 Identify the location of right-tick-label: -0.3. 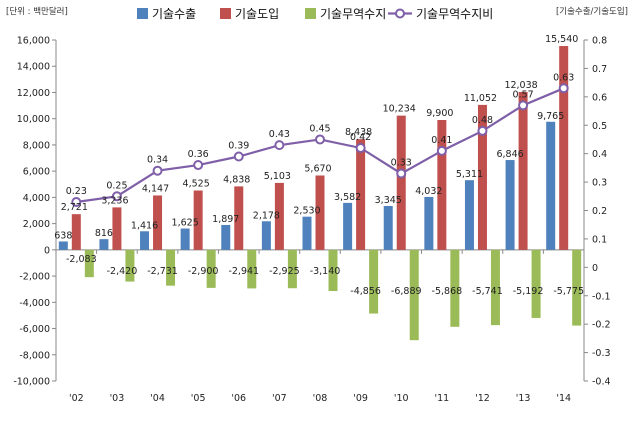
(601, 353).